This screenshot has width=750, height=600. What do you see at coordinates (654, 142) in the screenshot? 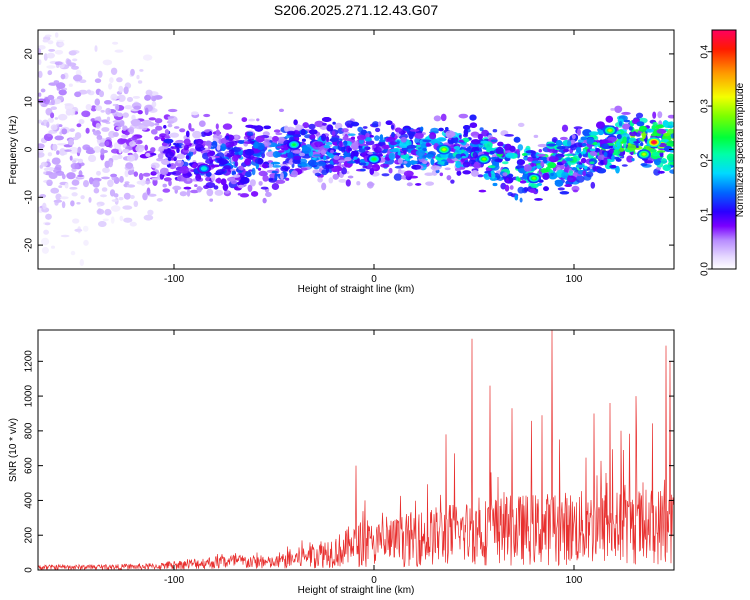
I see `spectrogram-hot-spot` at bounding box center [654, 142].